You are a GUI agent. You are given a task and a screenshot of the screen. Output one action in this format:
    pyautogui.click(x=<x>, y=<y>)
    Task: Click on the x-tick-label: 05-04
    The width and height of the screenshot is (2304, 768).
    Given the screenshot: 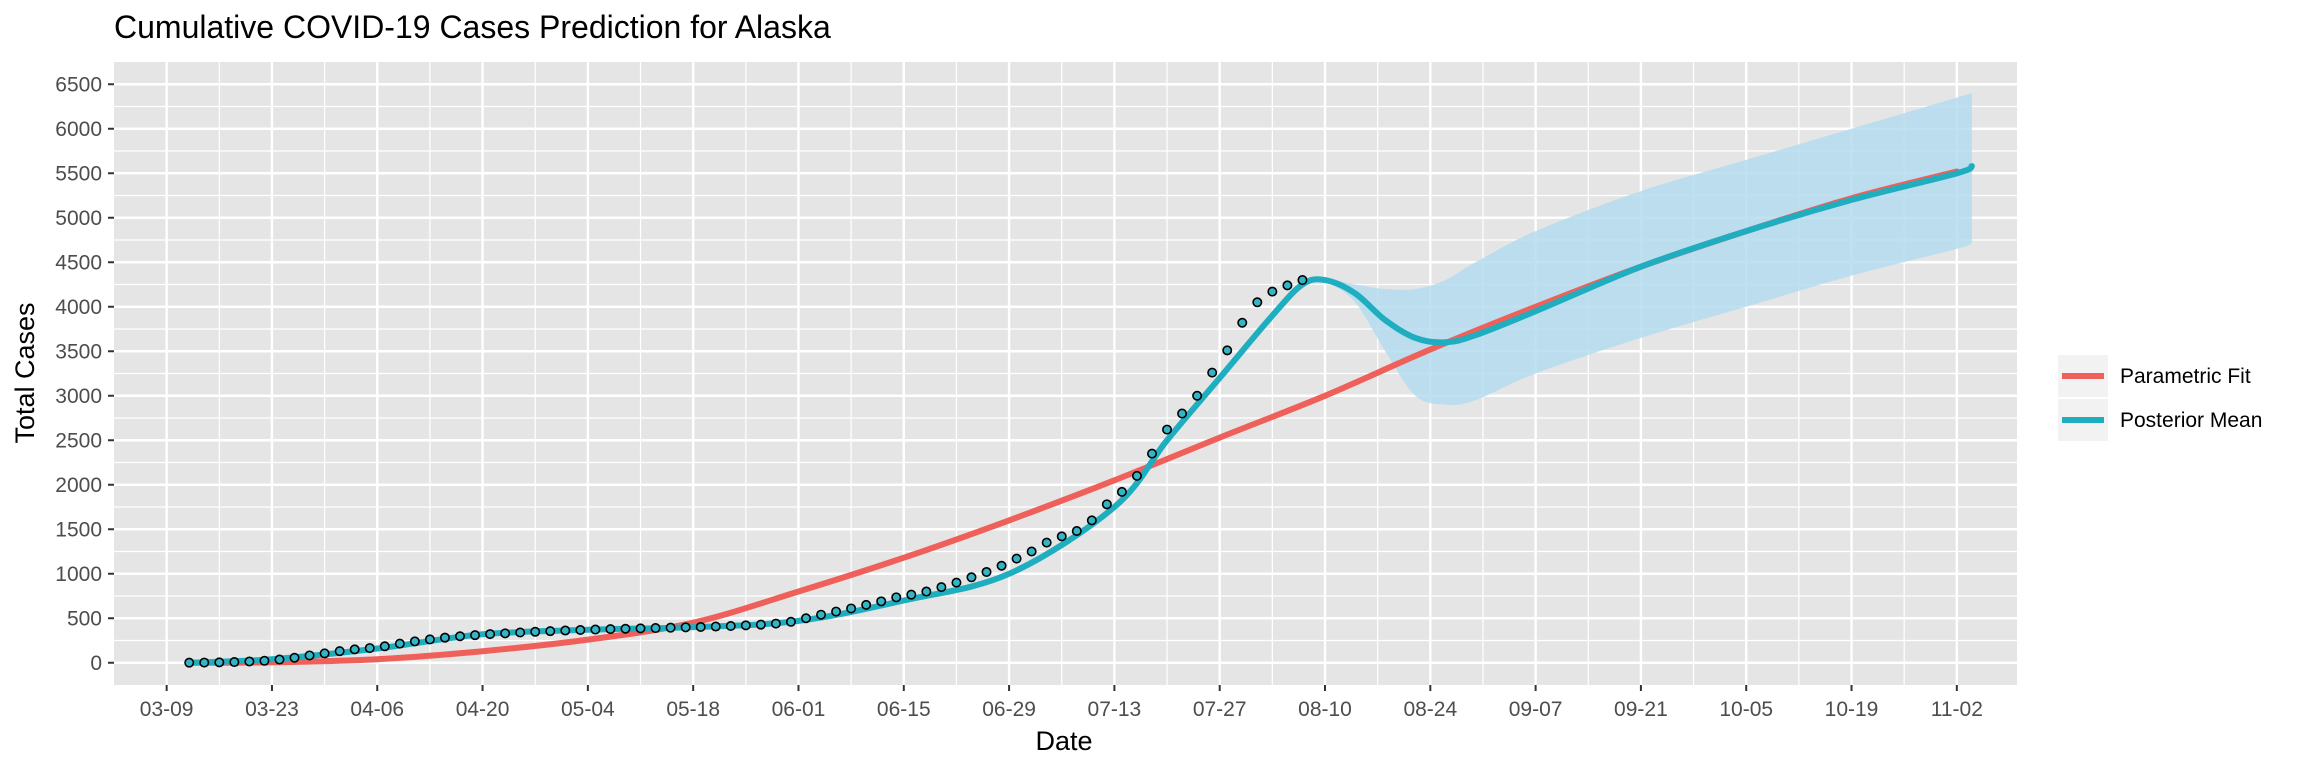 What is the action you would take?
    pyautogui.click(x=588, y=709)
    